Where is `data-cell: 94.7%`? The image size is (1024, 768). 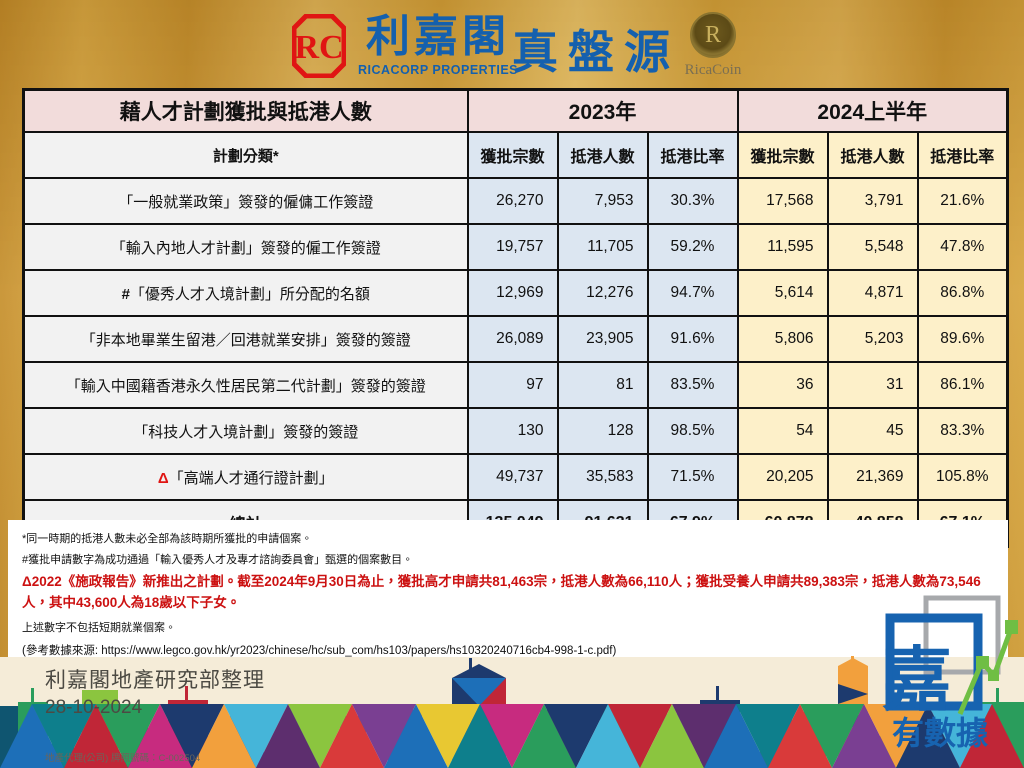 data-cell: 94.7% is located at coordinates (692, 293).